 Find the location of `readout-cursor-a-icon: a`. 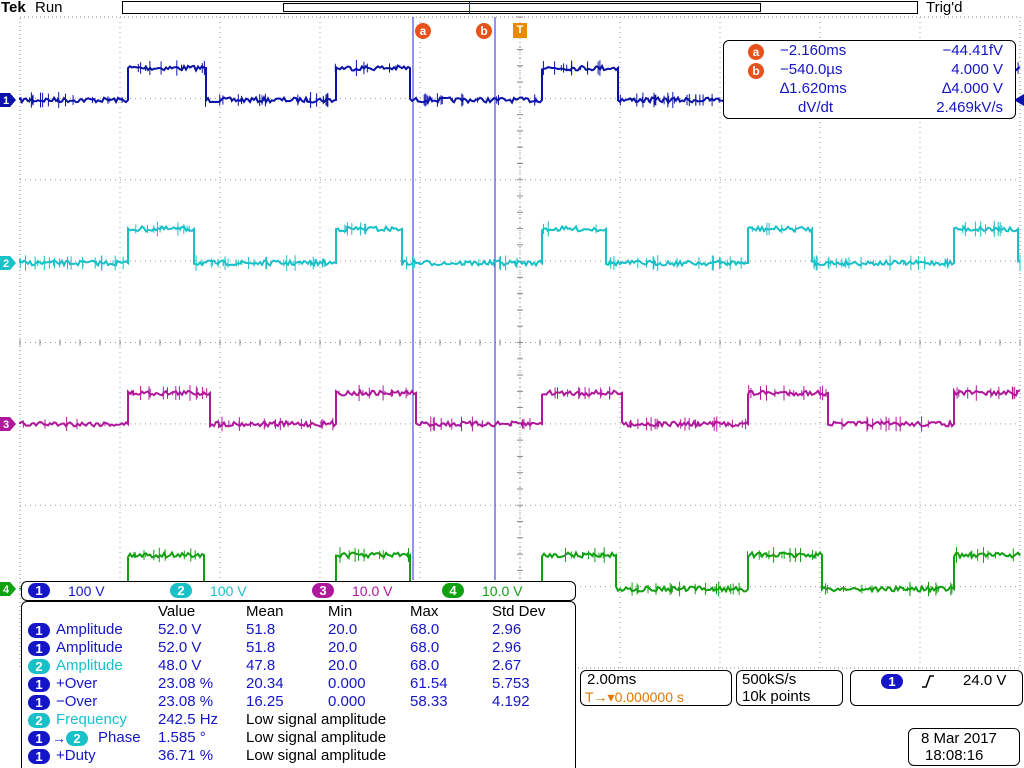

readout-cursor-a-icon: a is located at coordinates (756, 52).